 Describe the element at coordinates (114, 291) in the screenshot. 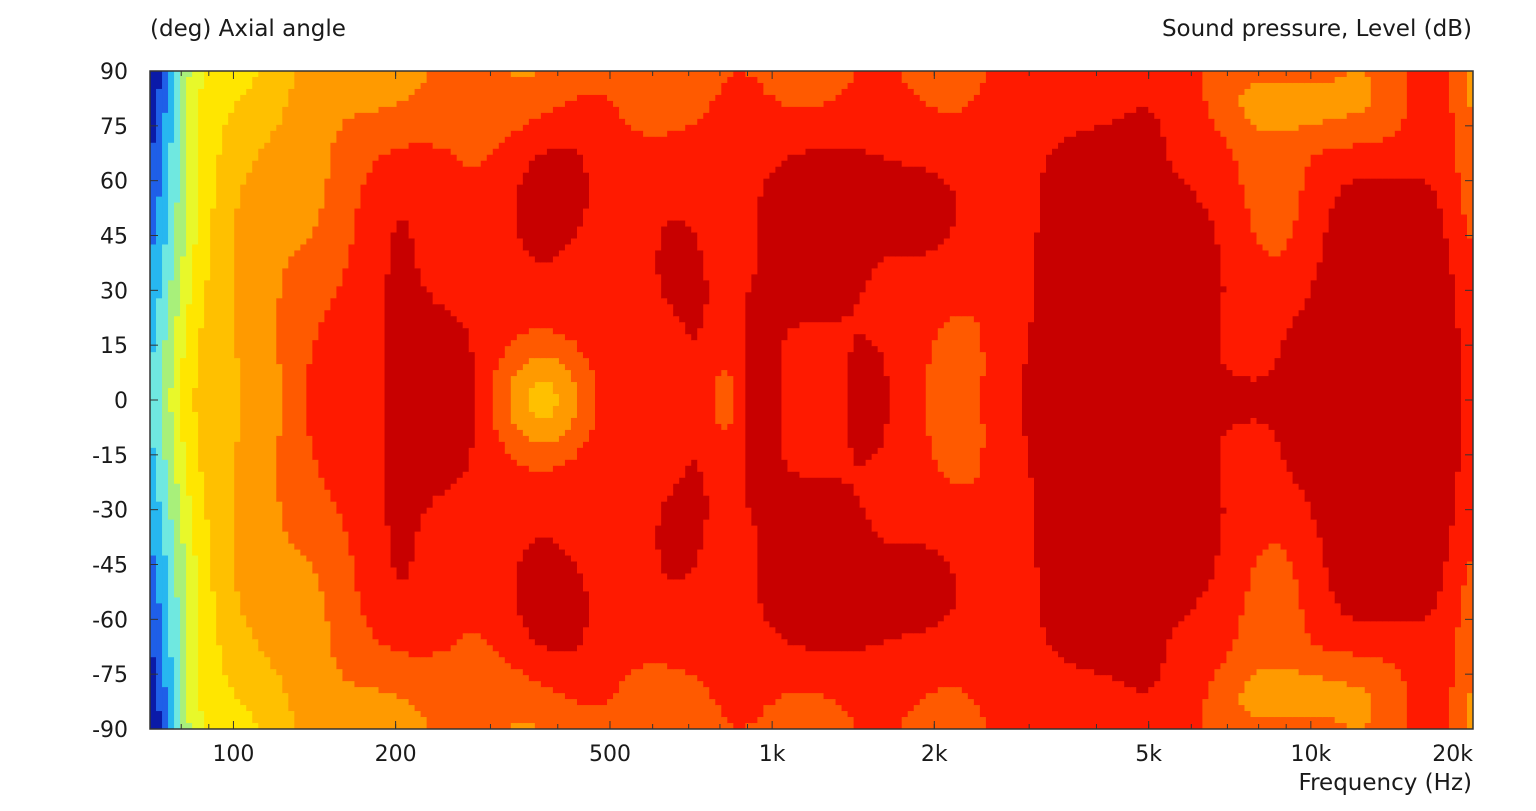

I see `y-tick-label: 30` at that location.